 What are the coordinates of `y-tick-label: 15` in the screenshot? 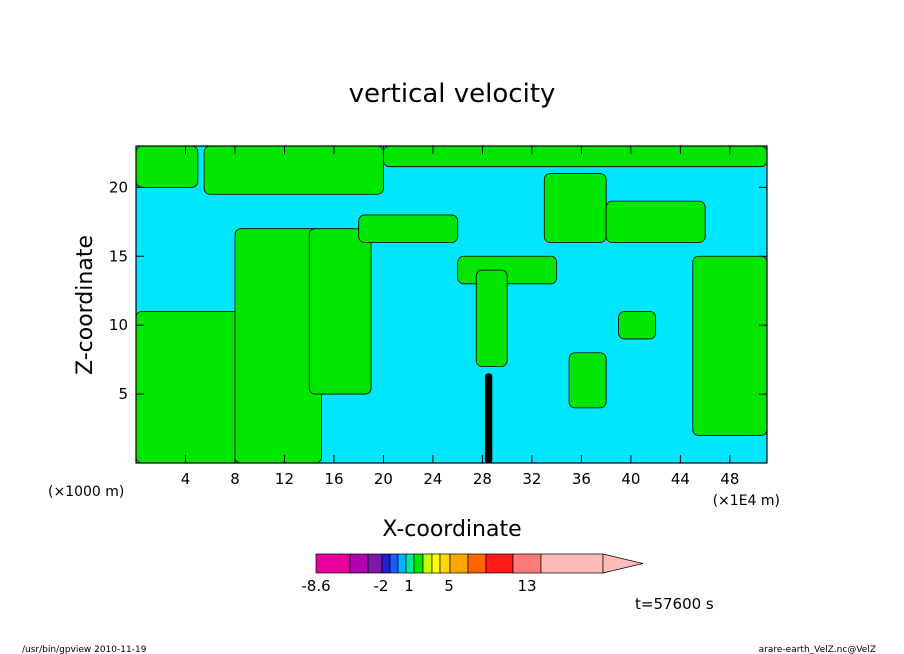 It's located at (118, 256).